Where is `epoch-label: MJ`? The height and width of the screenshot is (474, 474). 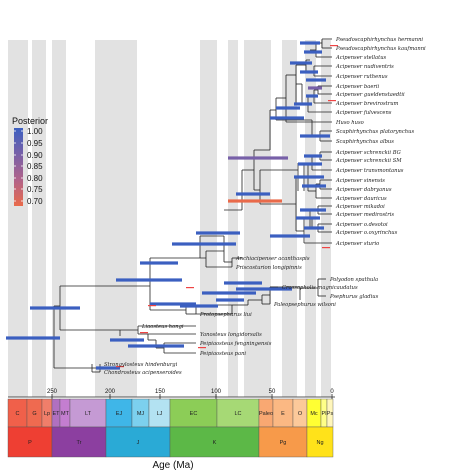
epoch-label: MJ is located at coordinates (141, 414).